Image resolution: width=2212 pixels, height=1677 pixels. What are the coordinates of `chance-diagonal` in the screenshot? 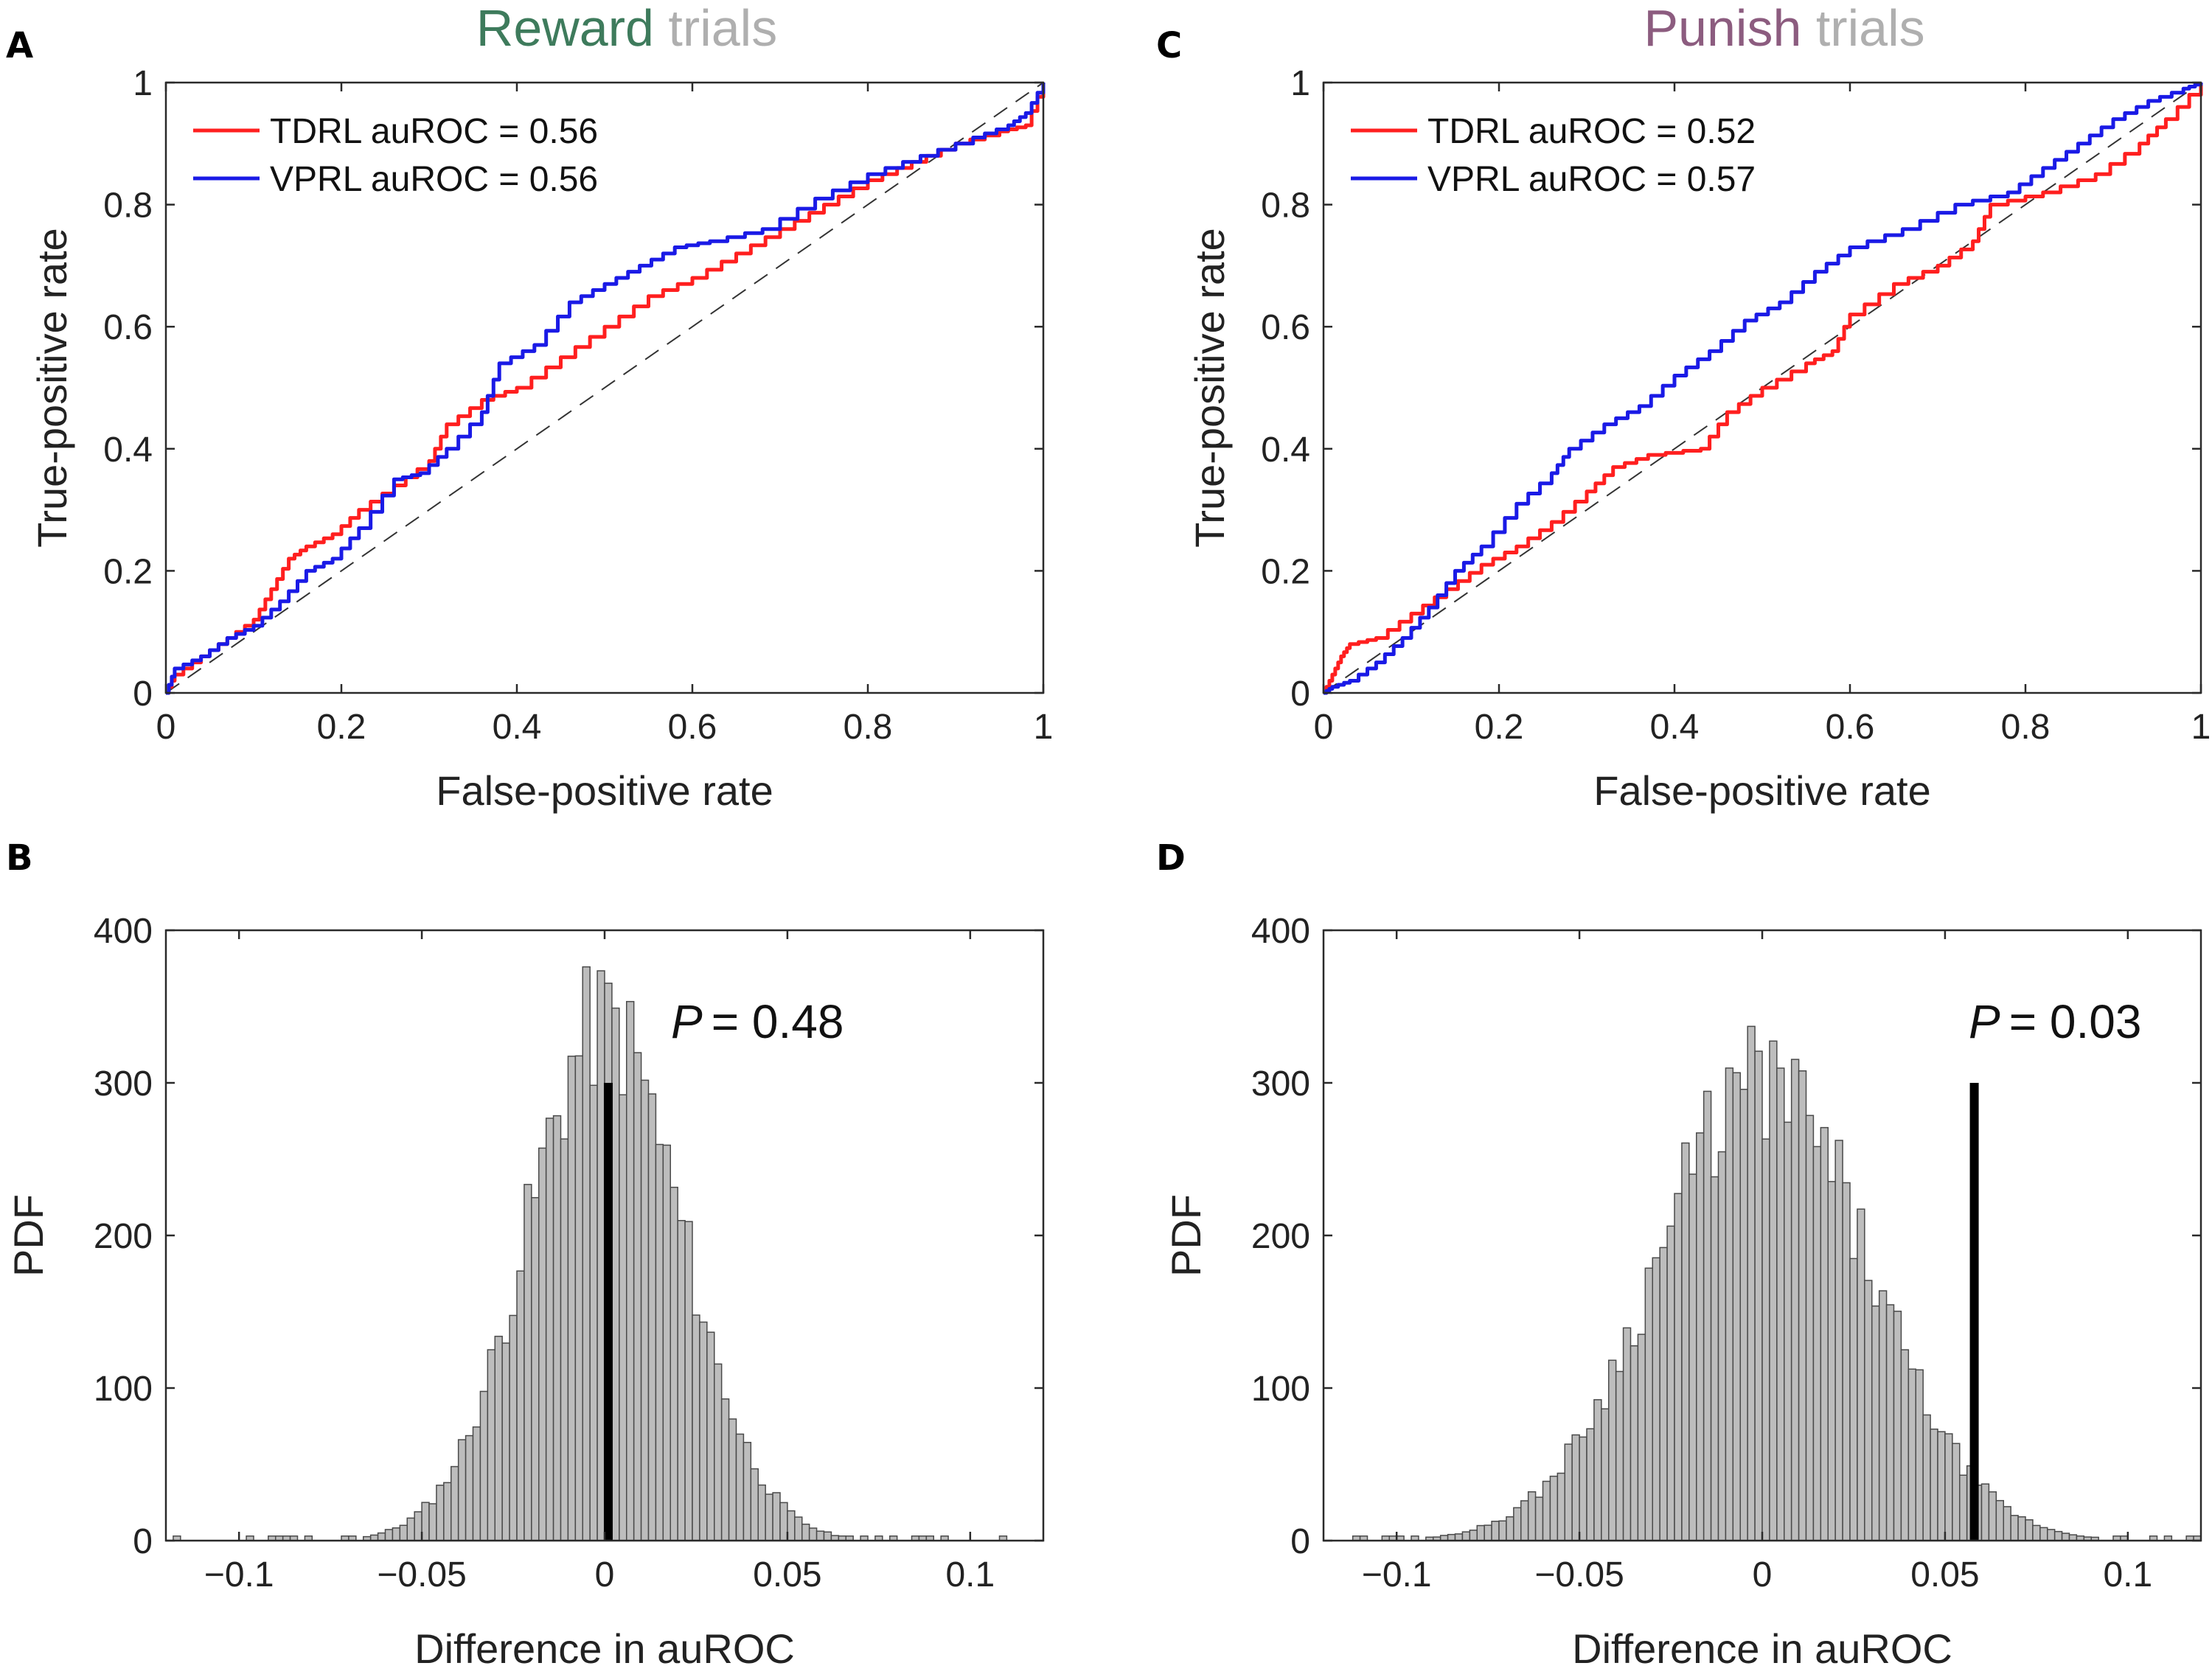 It's located at (604, 388).